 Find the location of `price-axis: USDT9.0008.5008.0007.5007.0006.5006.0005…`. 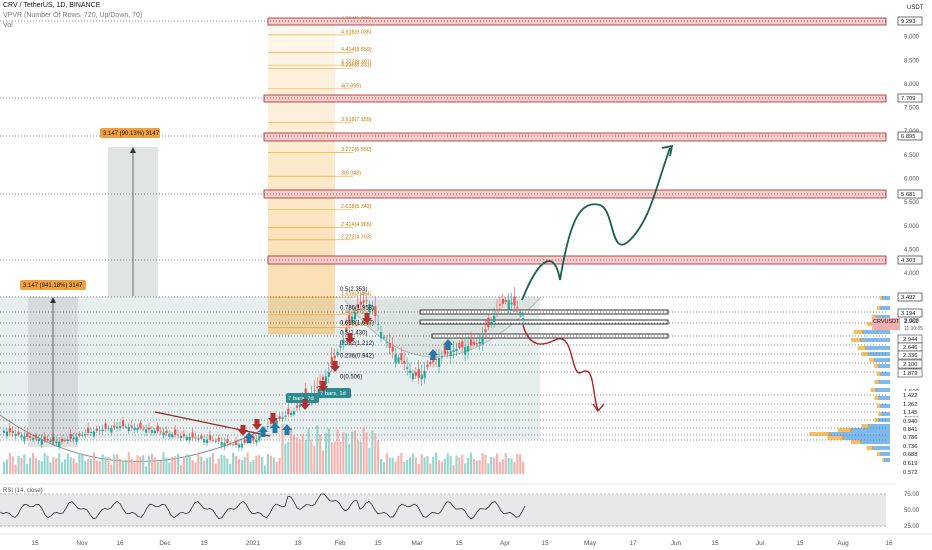

price-axis: USDT9.0008.5008.0007.5007.0006.5006.0005… is located at coordinates (902, 240).